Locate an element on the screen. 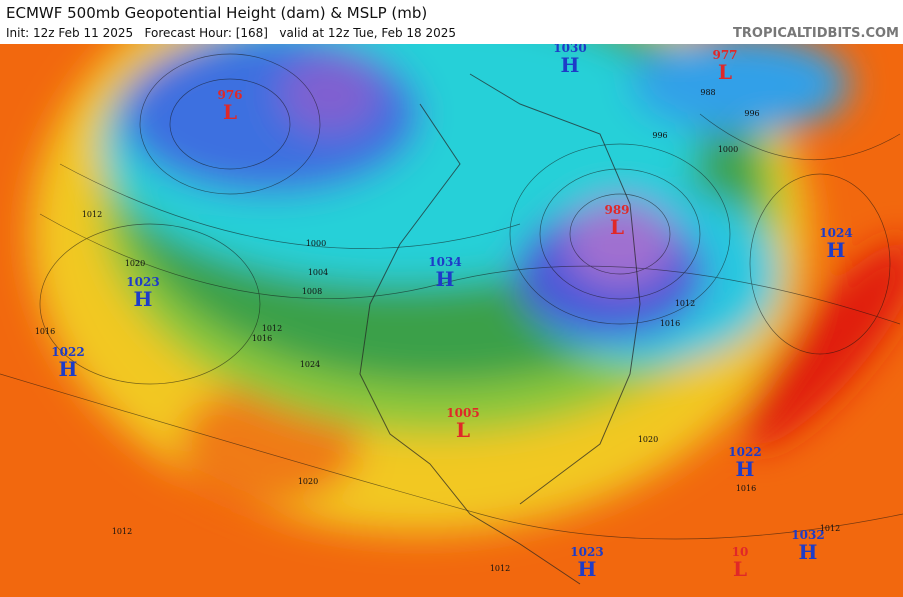 Image resolution: width=903 pixels, height=597 pixels. center-value: 1030 is located at coordinates (569, 49).